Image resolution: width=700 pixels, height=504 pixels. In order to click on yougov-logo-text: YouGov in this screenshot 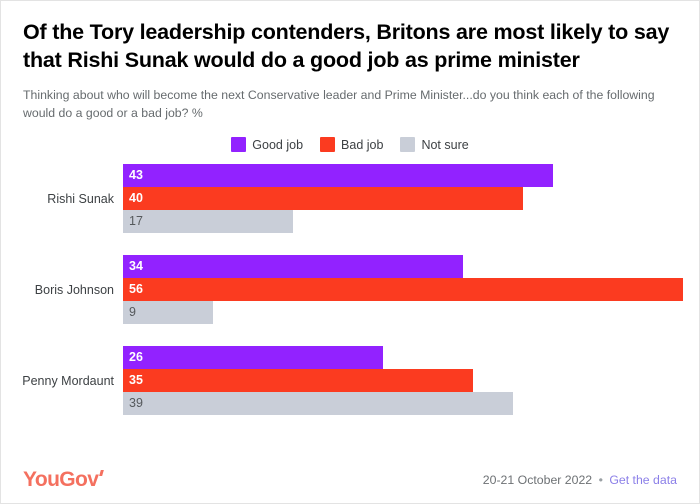, I will do `click(61, 479)`.